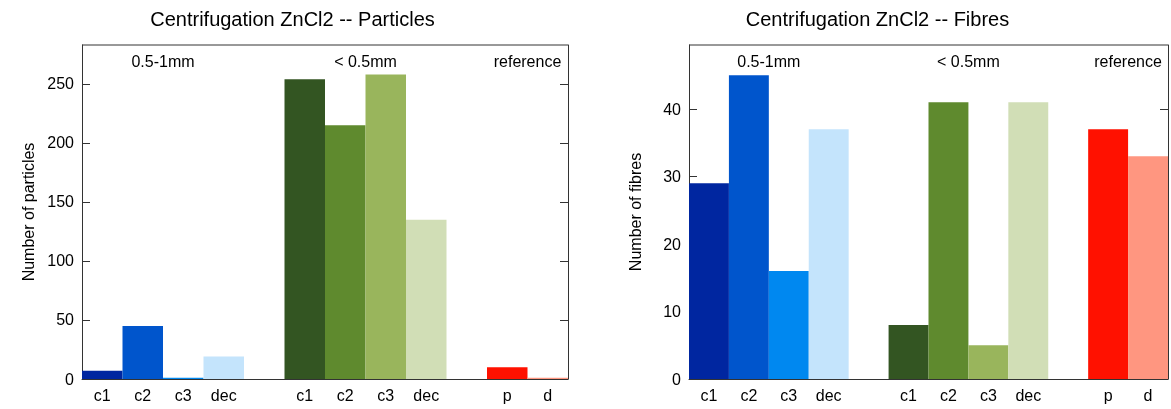 The width and height of the screenshot is (1171, 409). Describe the element at coordinates (672, 312) in the screenshot. I see `y-tick-label: 10` at that location.